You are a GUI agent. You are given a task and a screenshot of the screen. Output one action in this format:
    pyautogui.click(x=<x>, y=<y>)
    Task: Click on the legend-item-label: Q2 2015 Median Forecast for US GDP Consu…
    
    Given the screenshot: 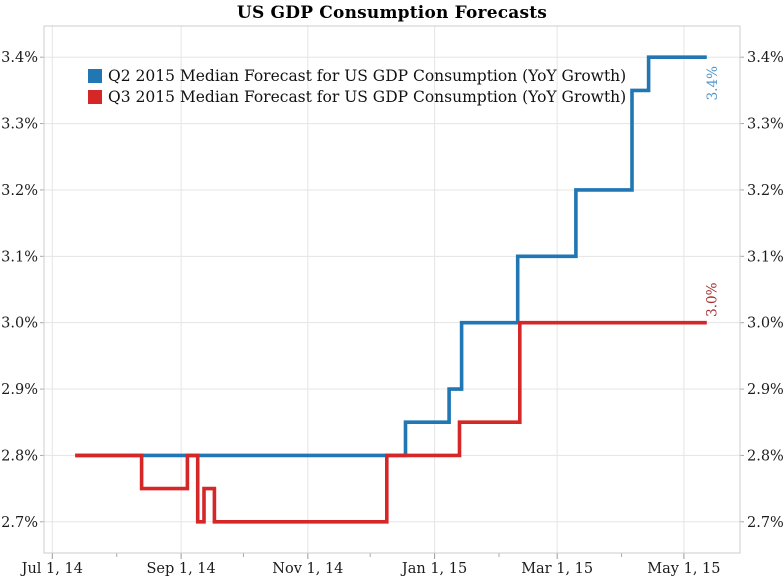 What is the action you would take?
    pyautogui.click(x=367, y=75)
    